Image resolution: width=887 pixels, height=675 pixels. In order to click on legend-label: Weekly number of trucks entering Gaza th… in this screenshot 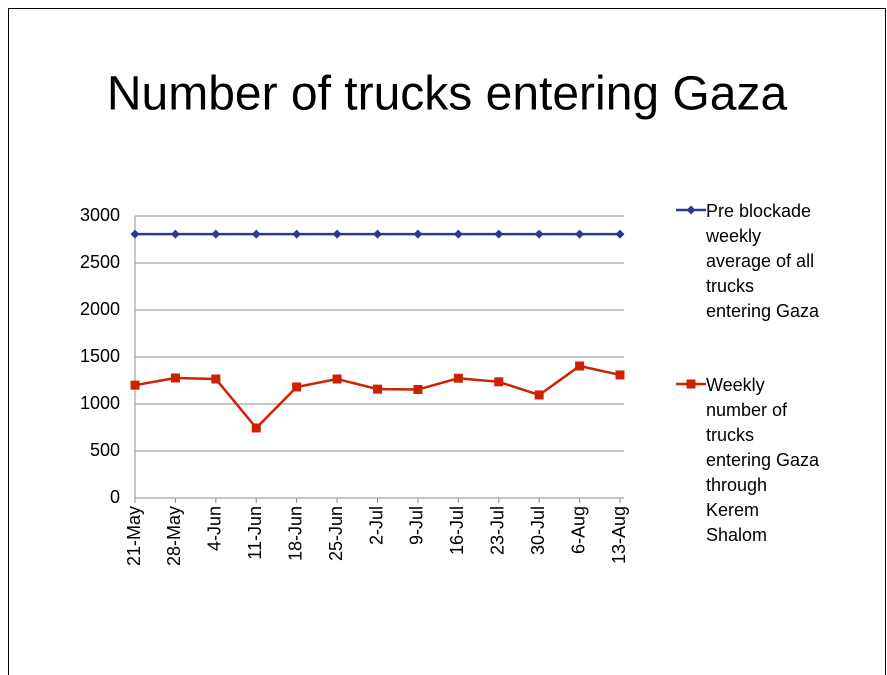, I will do `click(765, 460)`.